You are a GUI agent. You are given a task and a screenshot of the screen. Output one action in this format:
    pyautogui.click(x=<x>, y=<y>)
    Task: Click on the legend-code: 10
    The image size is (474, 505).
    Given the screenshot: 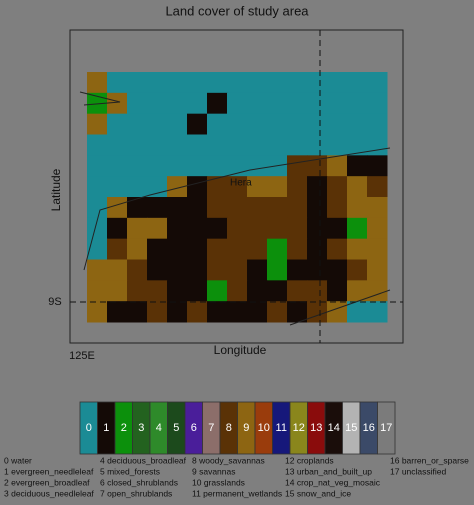 What is the action you would take?
    pyautogui.click(x=264, y=428)
    